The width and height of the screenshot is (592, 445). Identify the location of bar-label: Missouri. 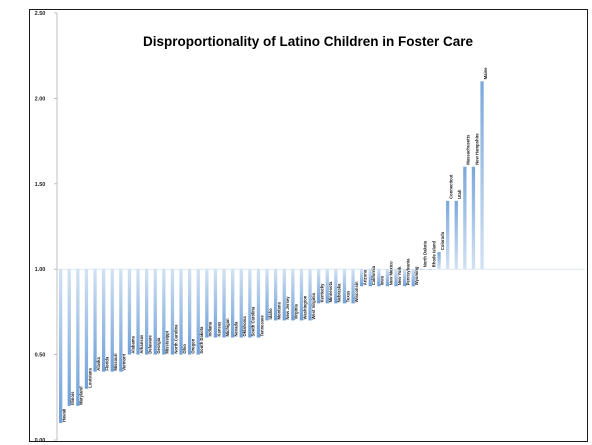
(115, 361).